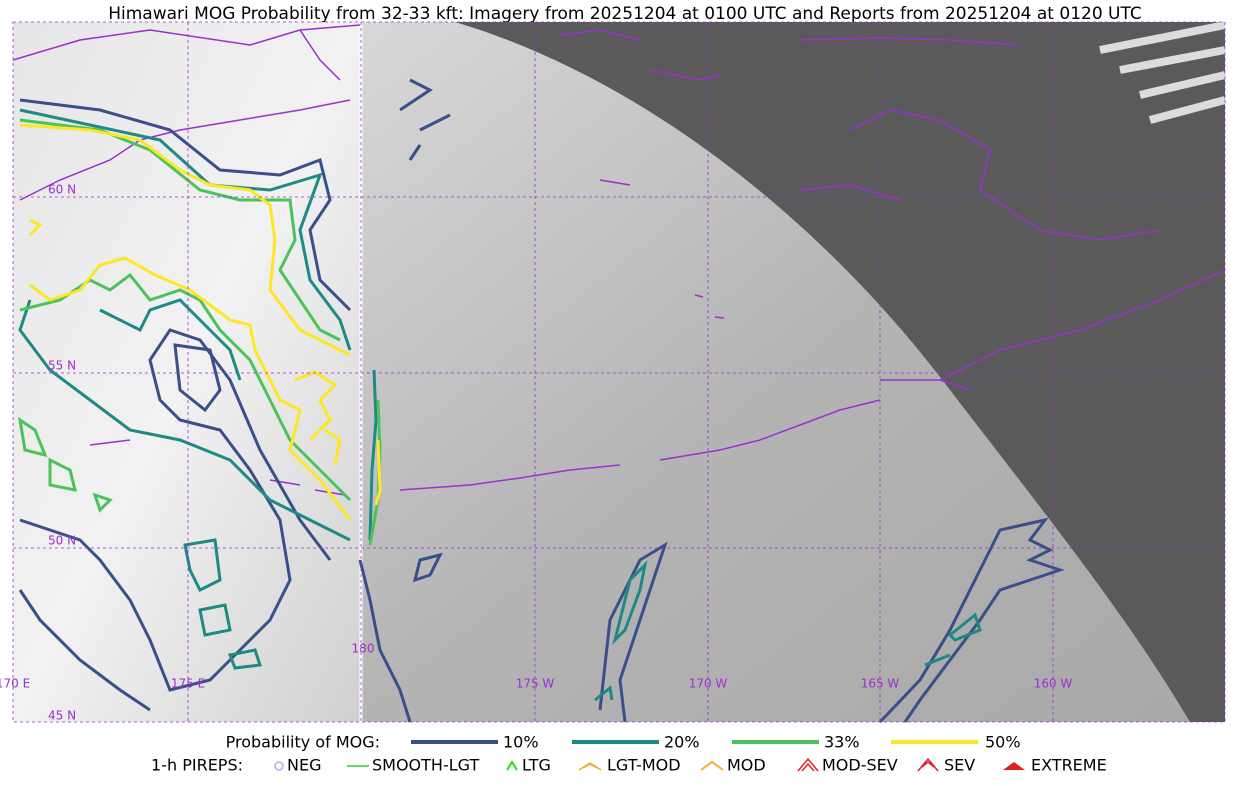  I want to click on legend-title: 1-h PIREPS:, so click(197, 765).